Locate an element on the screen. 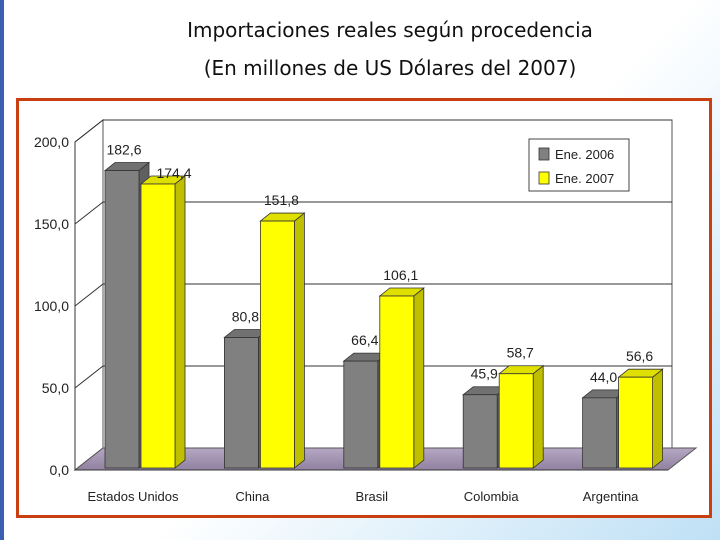 This screenshot has width=720, height=540. chart-title: Importaciones reales según procedencia is located at coordinates (390, 30).